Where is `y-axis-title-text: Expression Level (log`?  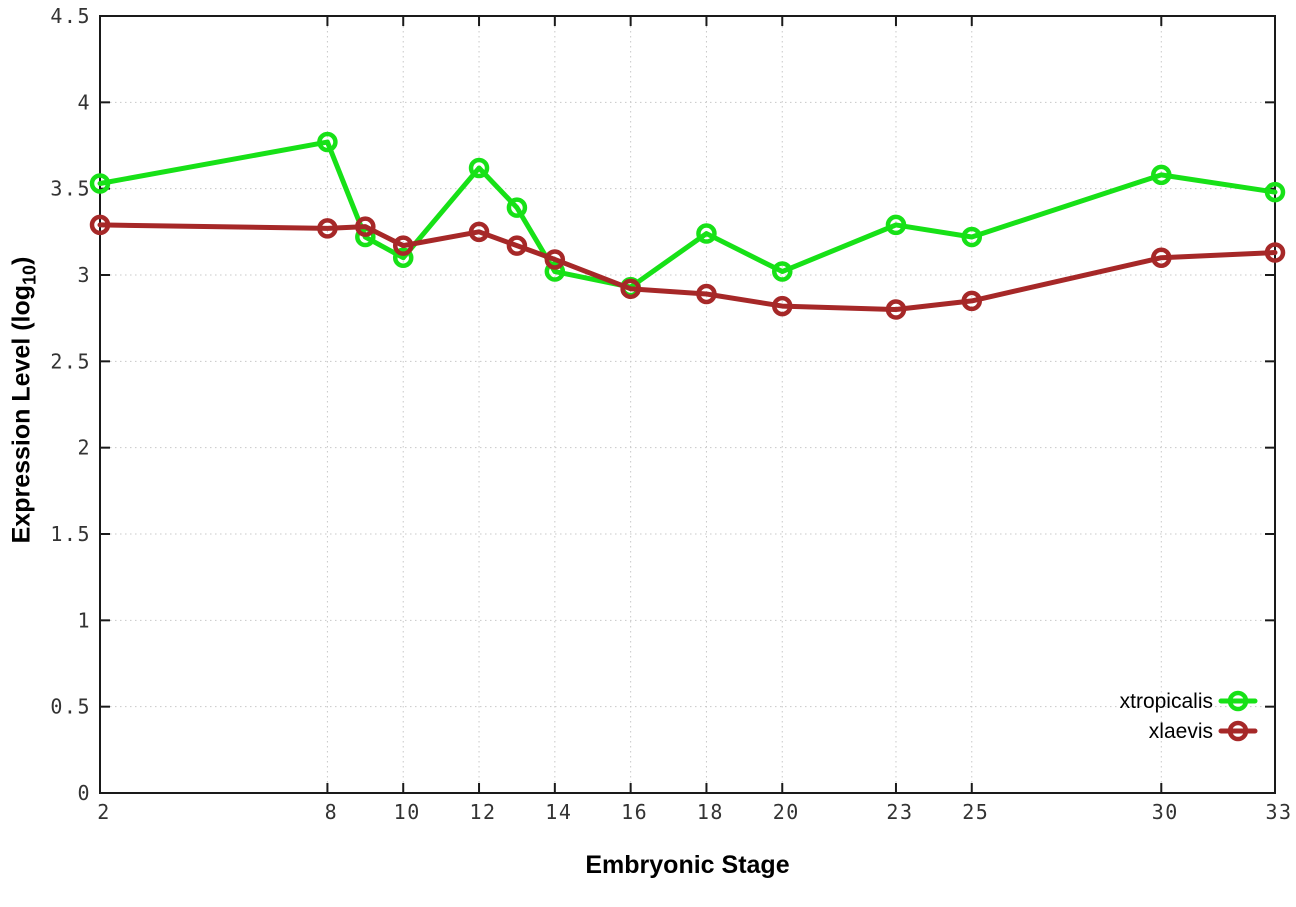
y-axis-title-text: Expression Level (log is located at coordinates (21, 414).